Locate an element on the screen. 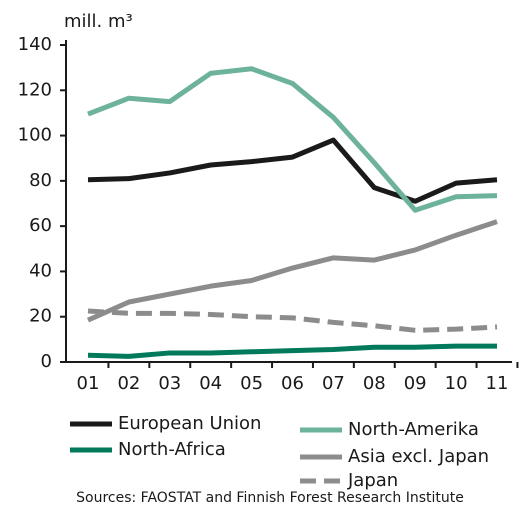 The width and height of the screenshot is (520, 508). x-tick-label: 03 is located at coordinates (169, 383).